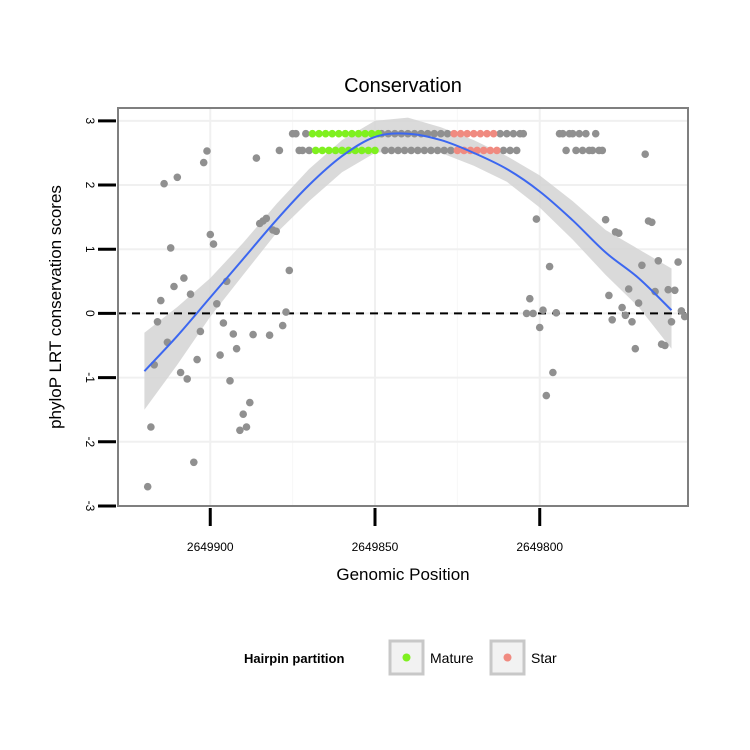 The width and height of the screenshot is (750, 750). Describe the element at coordinates (544, 658) in the screenshot. I see `legend-label-star: Star` at that location.